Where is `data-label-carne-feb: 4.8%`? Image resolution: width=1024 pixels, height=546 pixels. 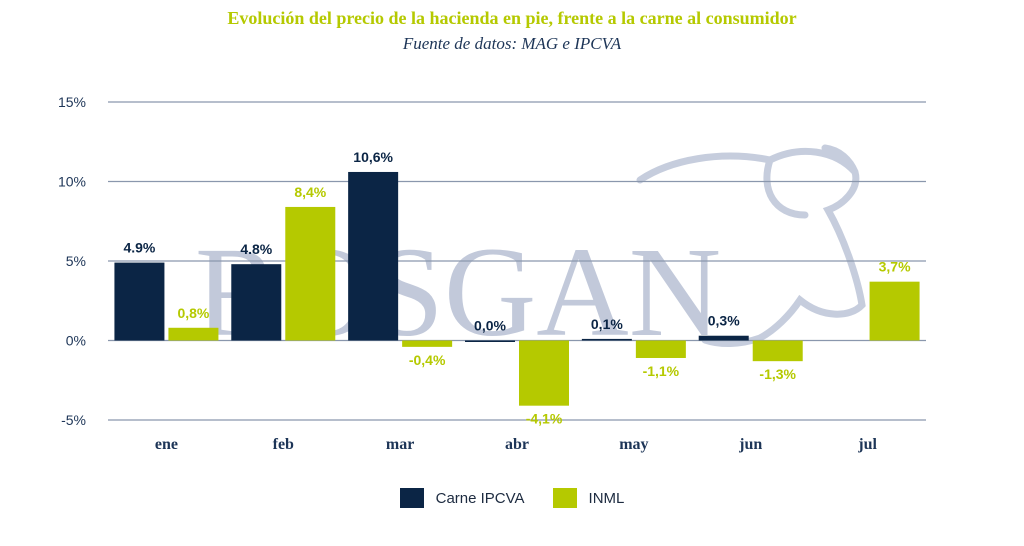 data-label-carne-feb: 4.8% is located at coordinates (256, 249).